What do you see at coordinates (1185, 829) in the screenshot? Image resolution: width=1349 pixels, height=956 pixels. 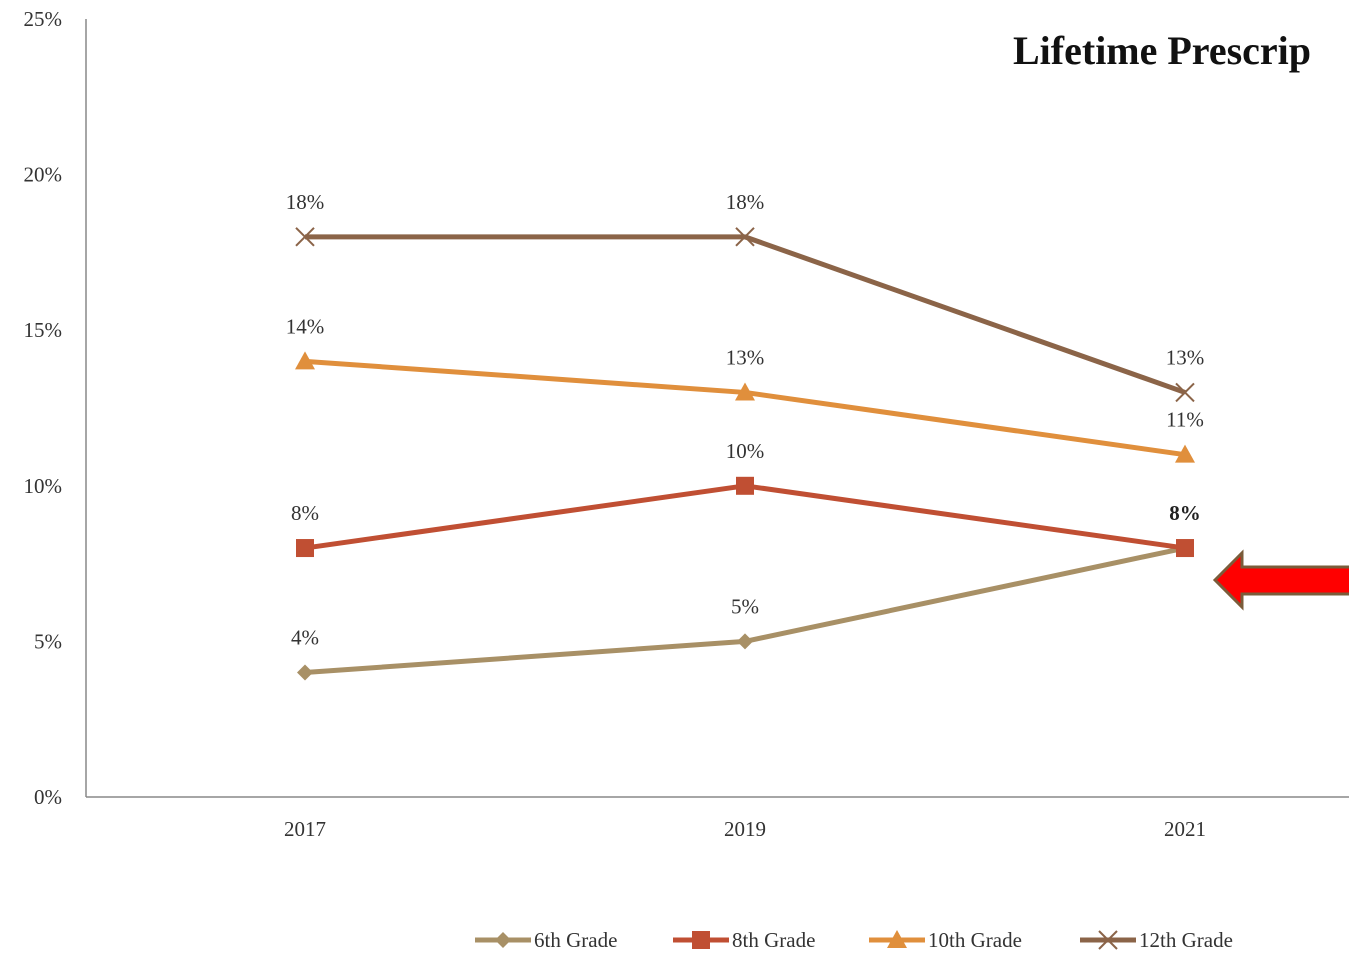 I see `x-tick-label: 2021` at bounding box center [1185, 829].